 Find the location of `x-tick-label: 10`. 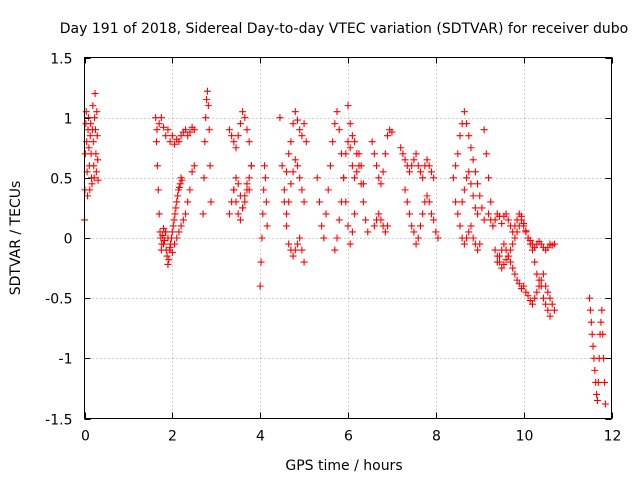

x-tick-label: 10 is located at coordinates (525, 437).